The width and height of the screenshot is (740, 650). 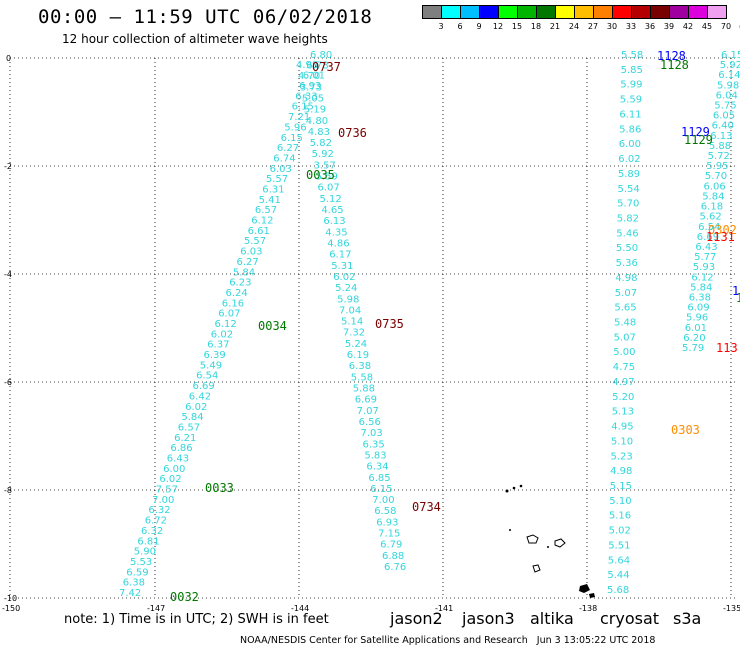 What do you see at coordinates (705, 257) in the screenshot?
I see `swh-value: 5.77` at bounding box center [705, 257].